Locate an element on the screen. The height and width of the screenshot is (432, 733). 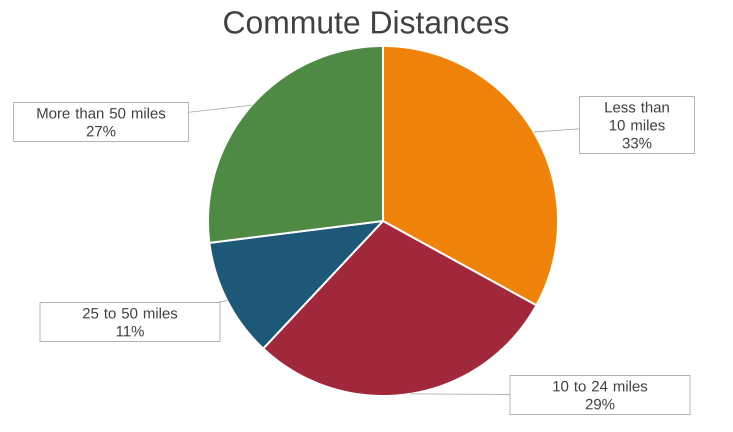
data-label: 27% is located at coordinates (101, 131).